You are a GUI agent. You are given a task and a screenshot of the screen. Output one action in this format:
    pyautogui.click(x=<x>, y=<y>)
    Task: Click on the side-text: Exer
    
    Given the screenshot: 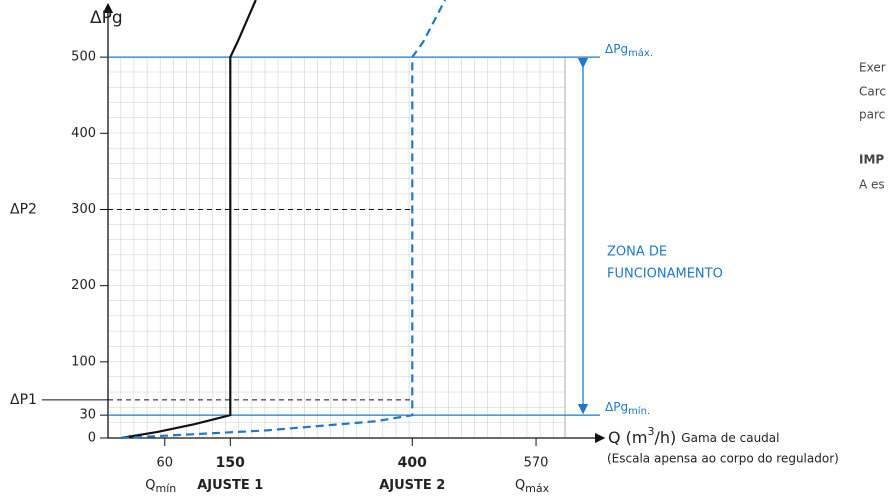 What is the action you would take?
    pyautogui.click(x=872, y=68)
    